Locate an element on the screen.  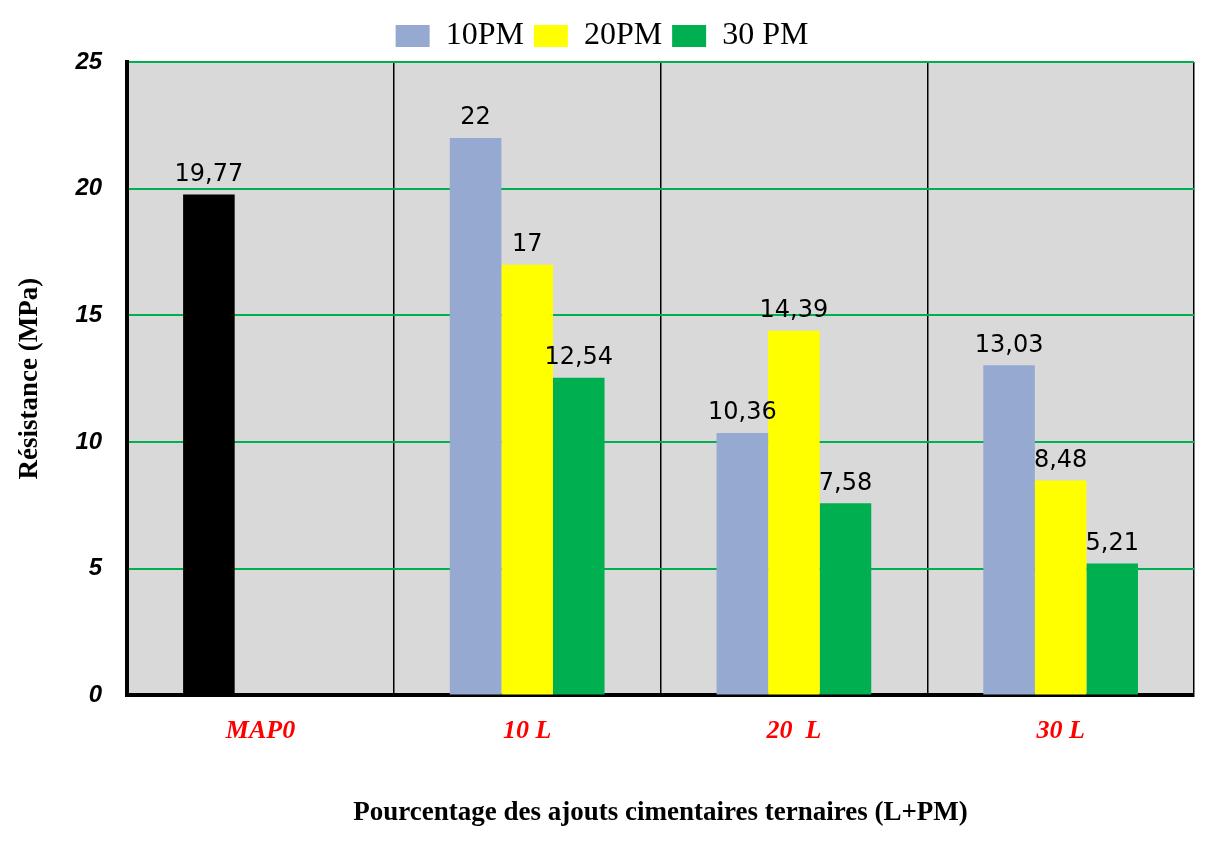
data-label: 19,77 is located at coordinates (209, 172).